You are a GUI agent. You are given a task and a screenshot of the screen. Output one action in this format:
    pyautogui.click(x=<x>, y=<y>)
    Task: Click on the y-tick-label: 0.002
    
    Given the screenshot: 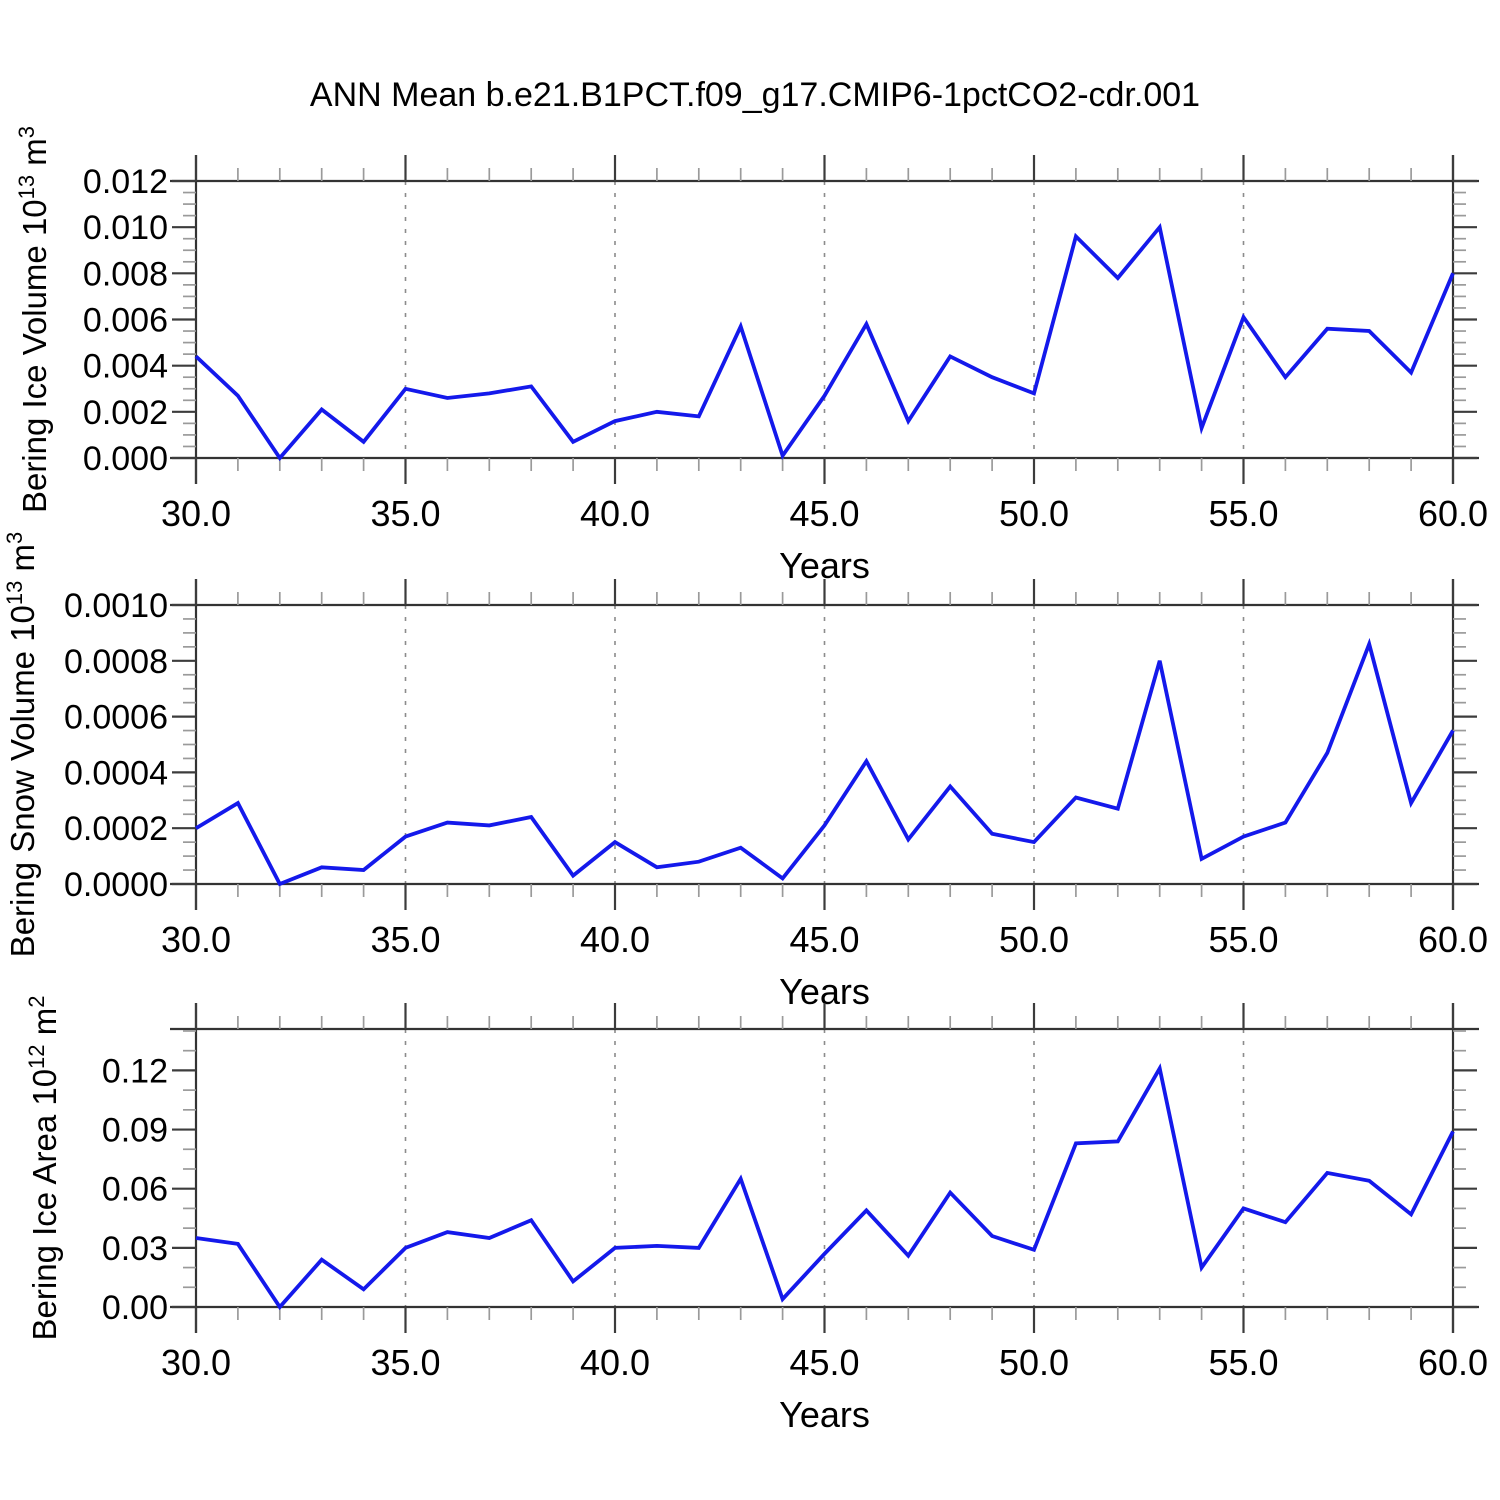 What is the action you would take?
    pyautogui.click(x=125, y=413)
    